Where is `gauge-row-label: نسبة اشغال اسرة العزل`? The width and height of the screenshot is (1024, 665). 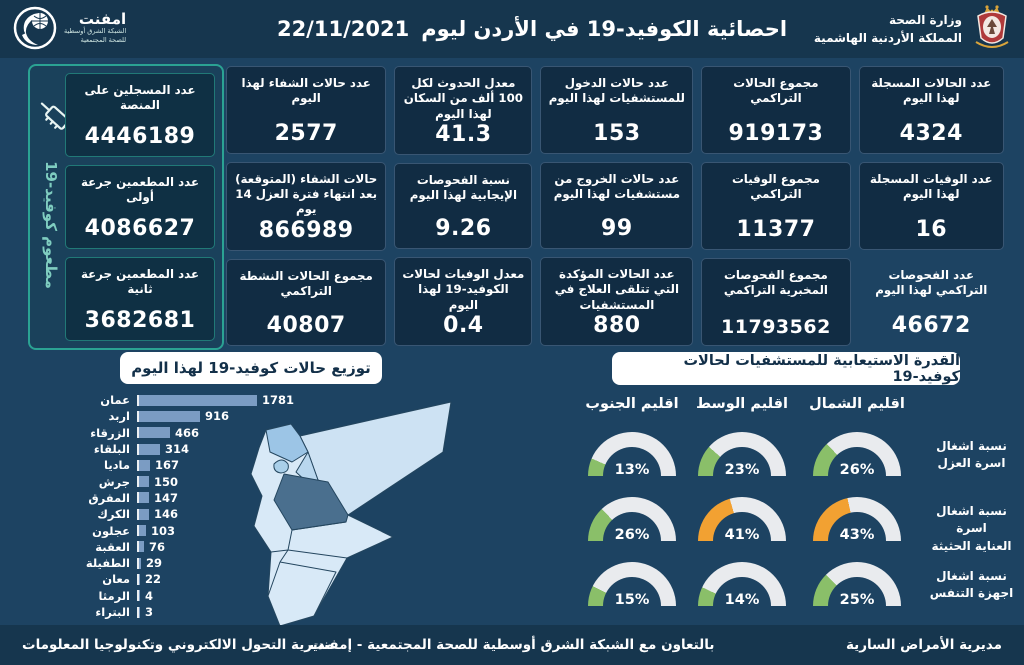
gauge-row-label: نسبة اشغال اسرة العزل is located at coordinates (971, 455).